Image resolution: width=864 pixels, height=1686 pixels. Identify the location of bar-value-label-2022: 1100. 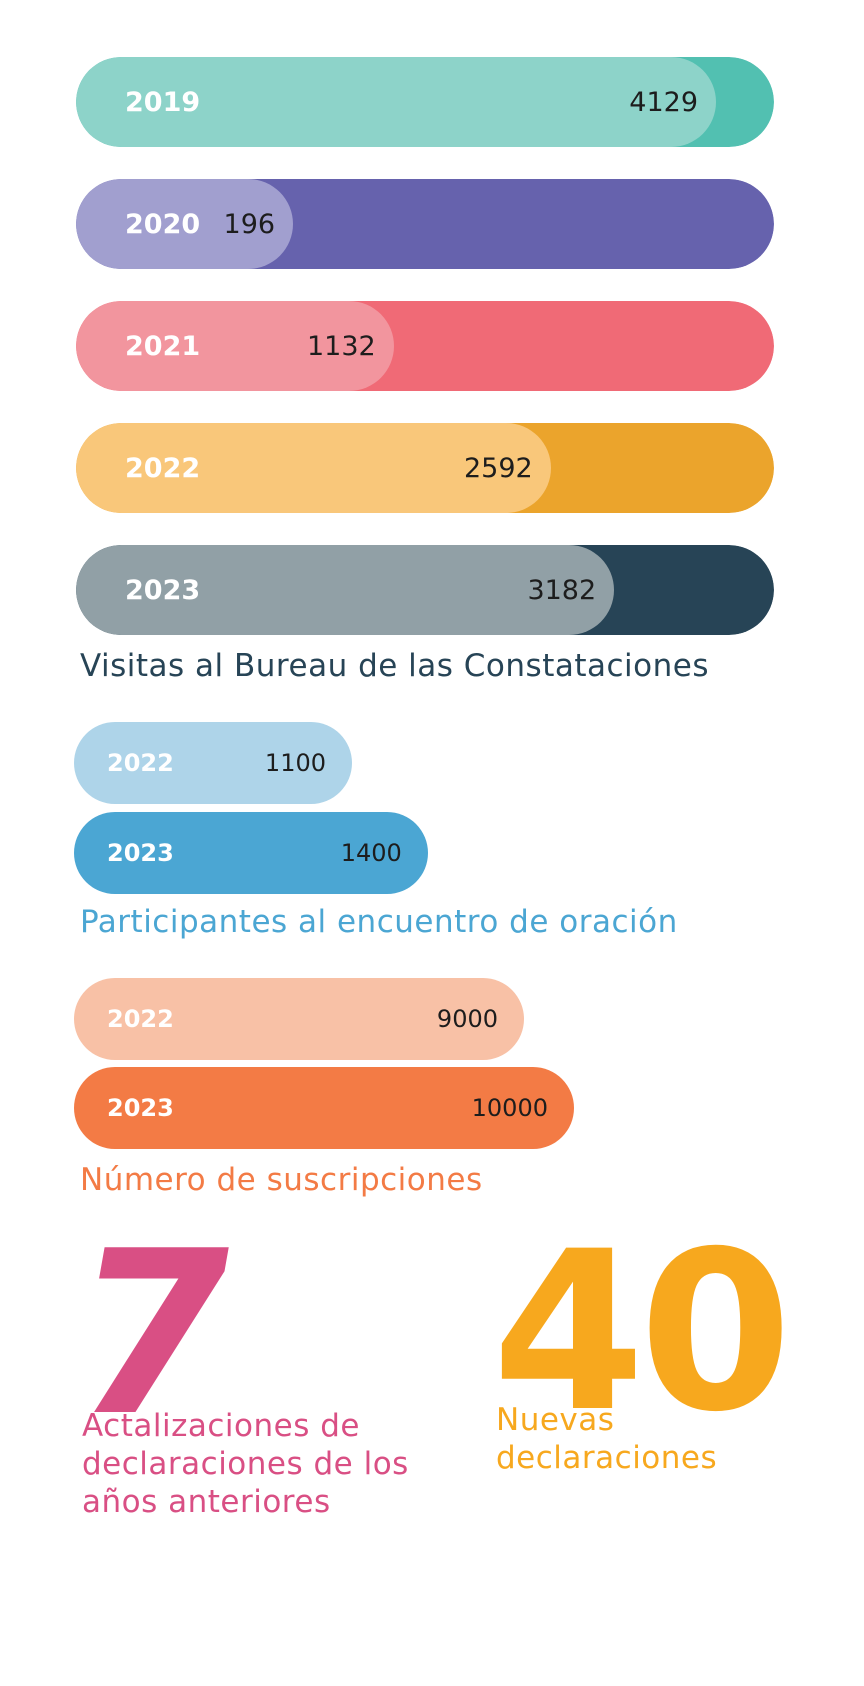
(295, 763).